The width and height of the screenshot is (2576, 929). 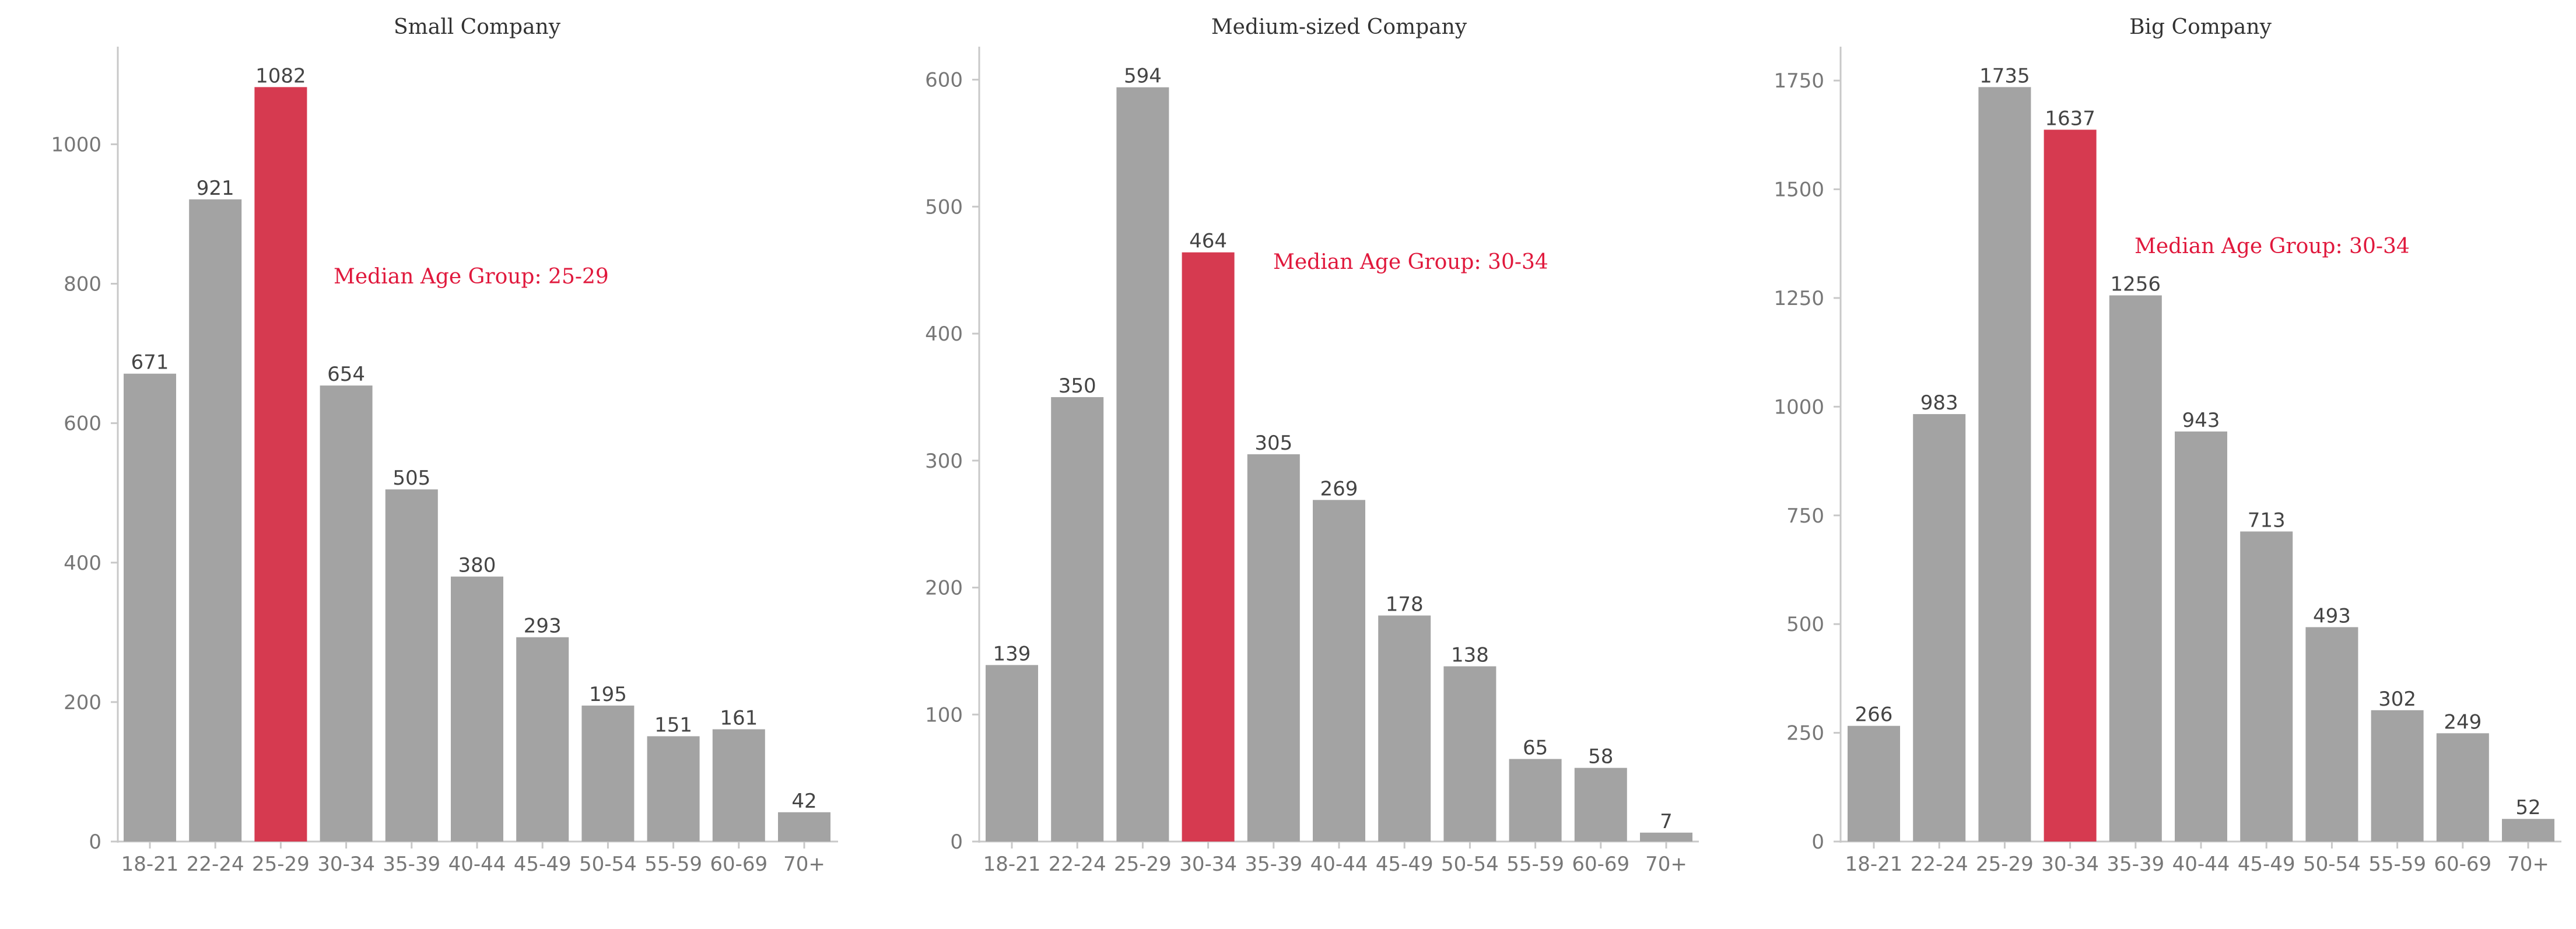 I want to click on x-tick-label: 35-39, so click(x=2135, y=864).